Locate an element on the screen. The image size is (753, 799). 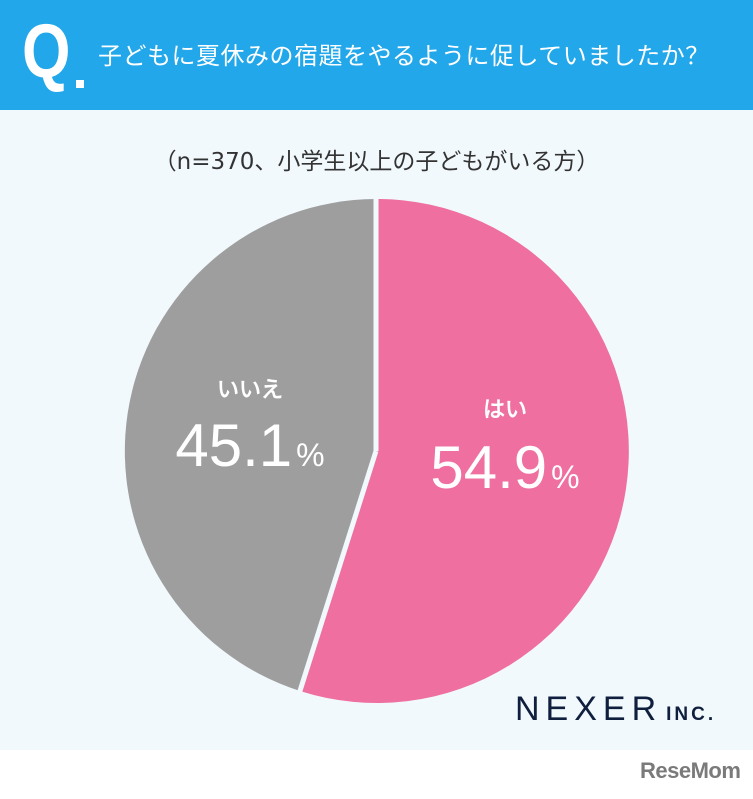
label-no-category: いいえ is located at coordinates (249, 390).